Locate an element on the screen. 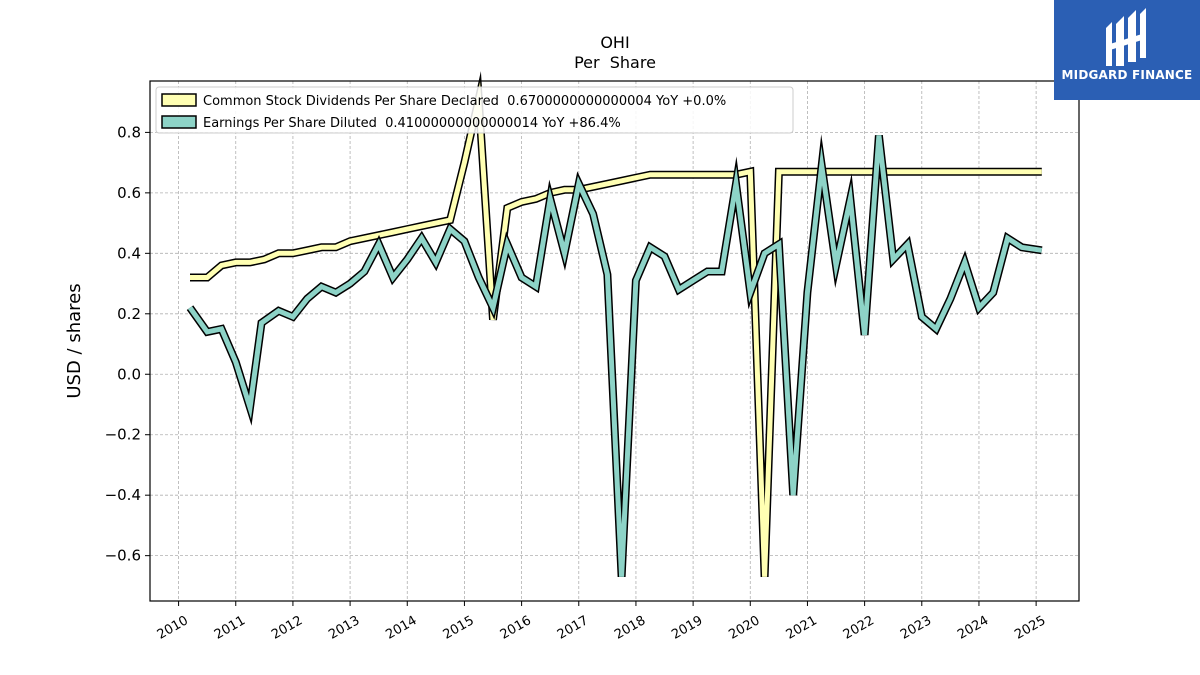  logo-text: MIDGARD FINANCE is located at coordinates (1127, 75).